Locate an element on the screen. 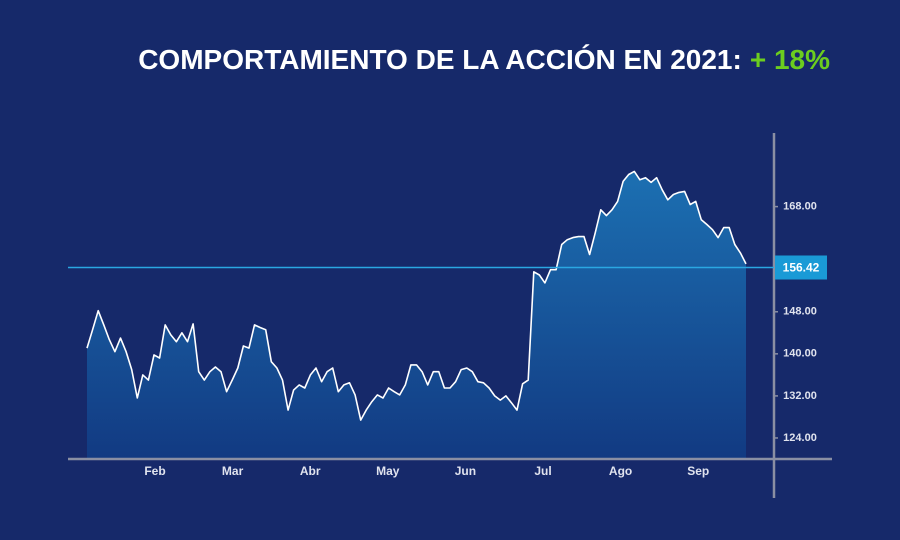 The height and width of the screenshot is (540, 900). y-tick-label: 132.00 is located at coordinates (800, 396).